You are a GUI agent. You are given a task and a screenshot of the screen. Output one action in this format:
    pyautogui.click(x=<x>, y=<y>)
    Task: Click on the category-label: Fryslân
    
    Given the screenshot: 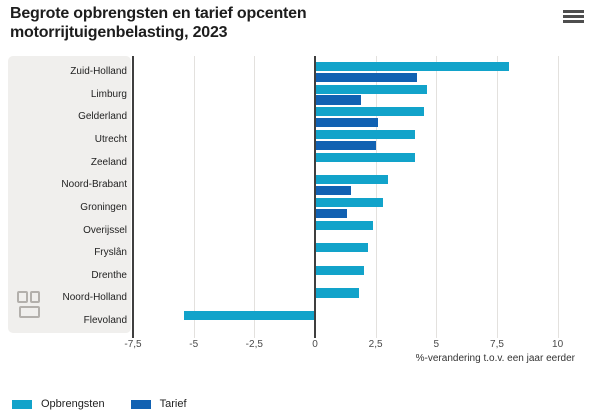 What is the action you would take?
    pyautogui.click(x=110, y=253)
    